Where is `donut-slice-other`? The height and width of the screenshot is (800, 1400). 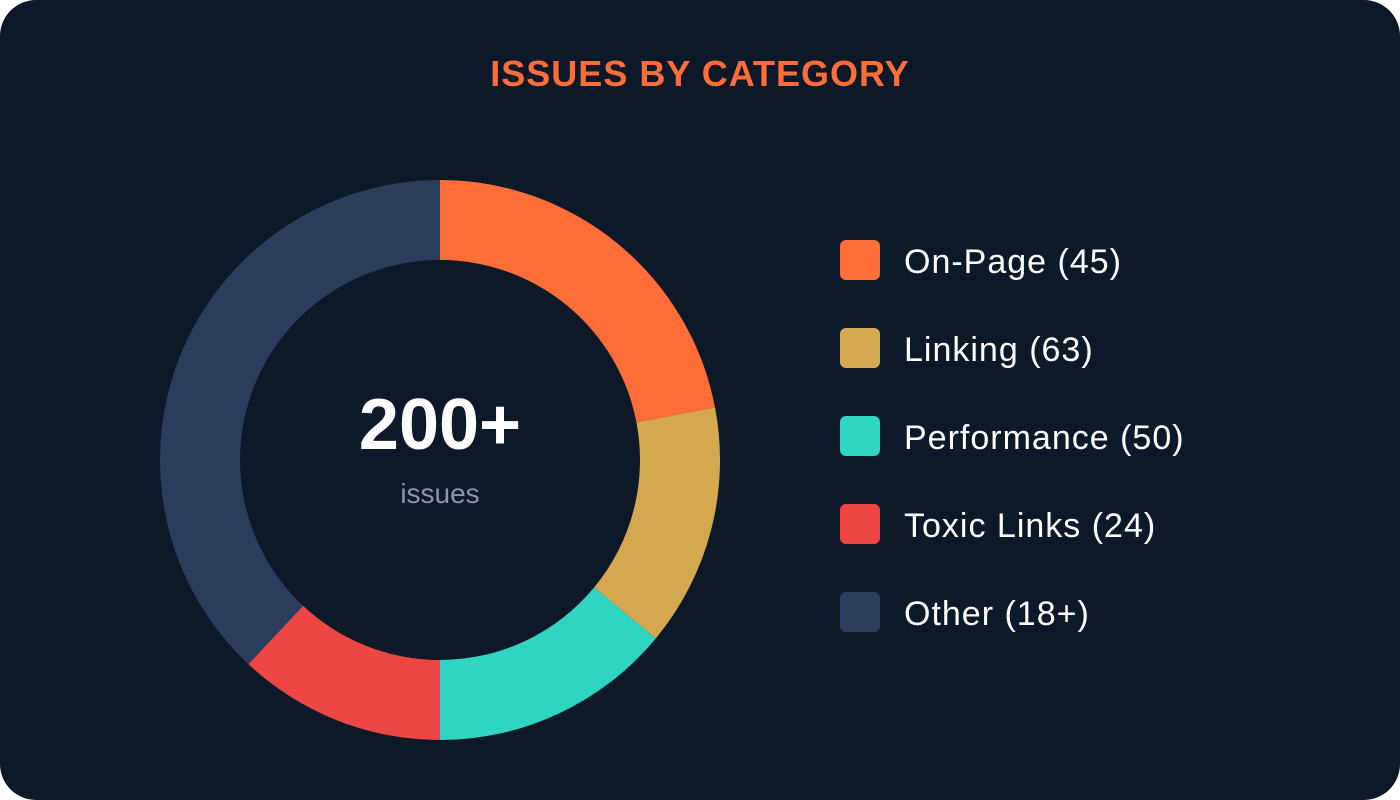 donut-slice-other is located at coordinates (300, 422).